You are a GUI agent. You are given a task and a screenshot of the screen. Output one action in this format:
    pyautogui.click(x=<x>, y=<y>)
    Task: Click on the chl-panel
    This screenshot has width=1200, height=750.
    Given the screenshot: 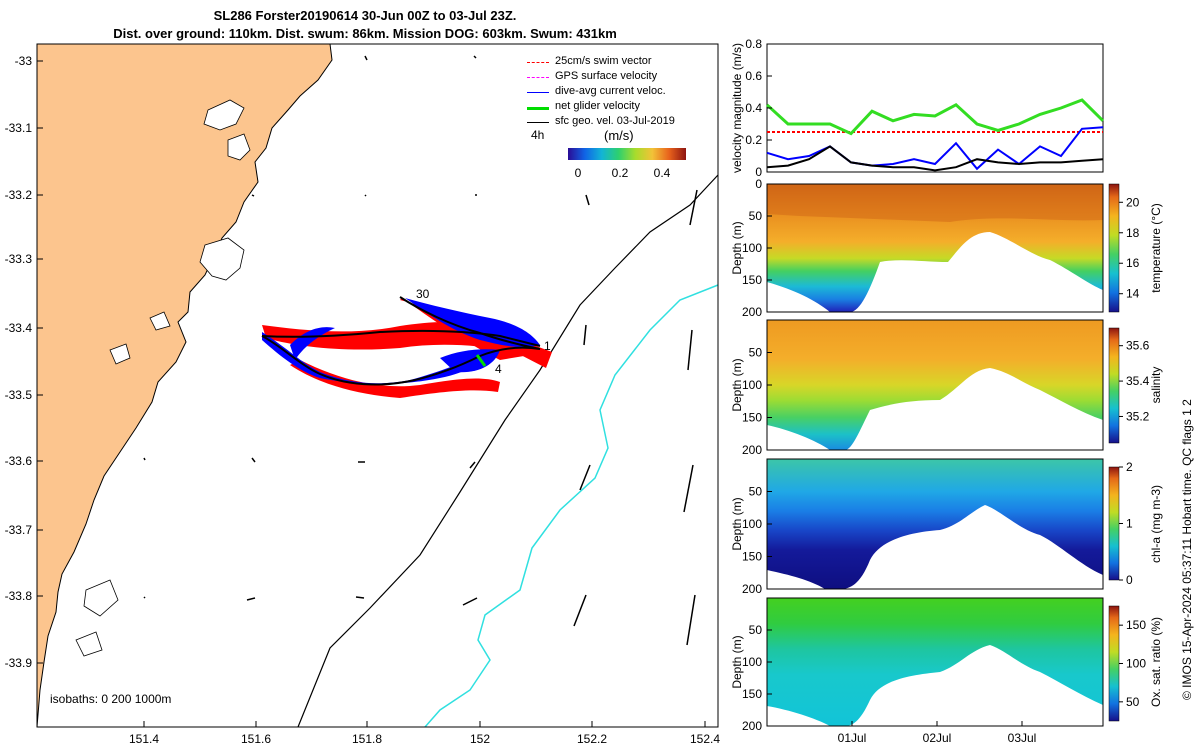 What is the action you would take?
    pyautogui.click(x=943, y=524)
    